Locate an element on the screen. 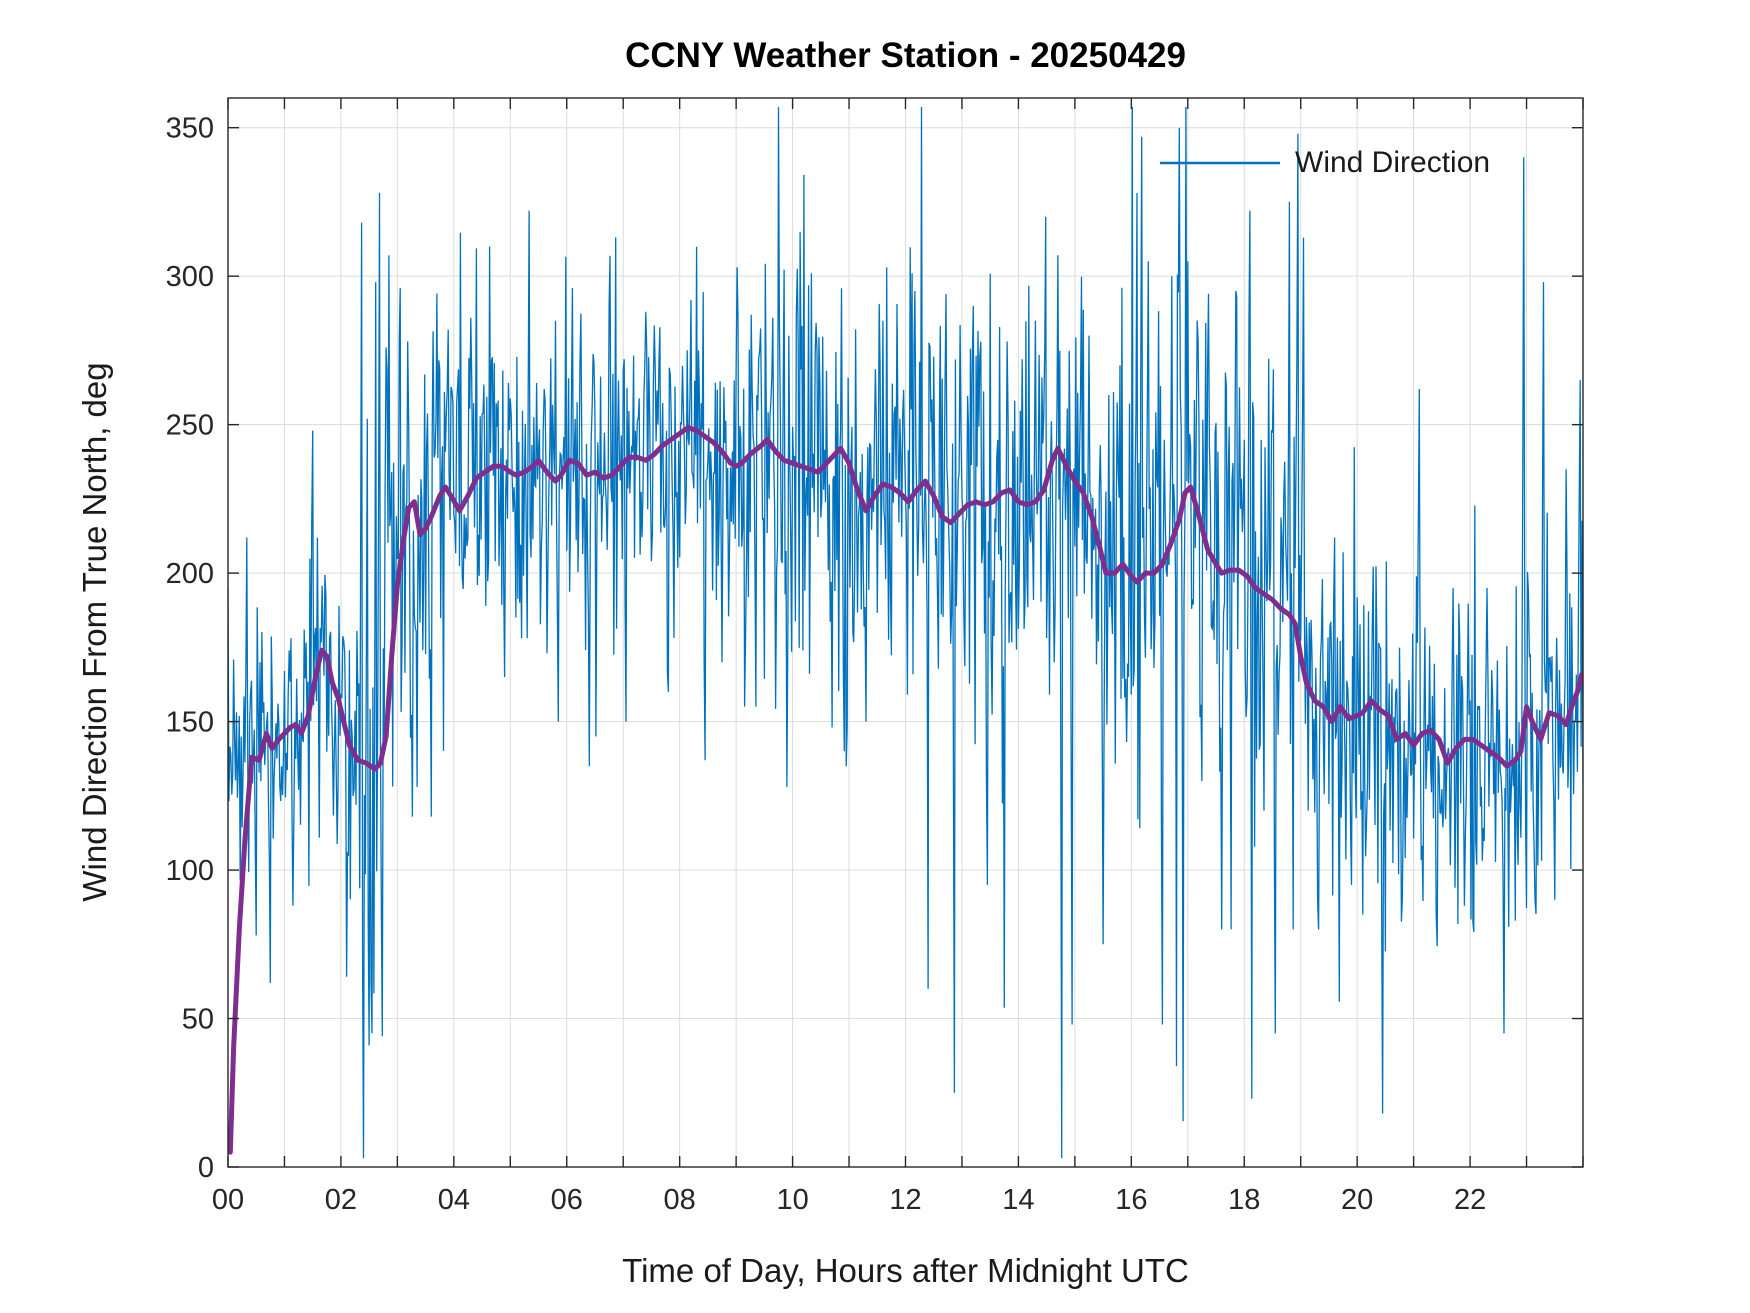  y-tick-label: 200 is located at coordinates (190, 574).